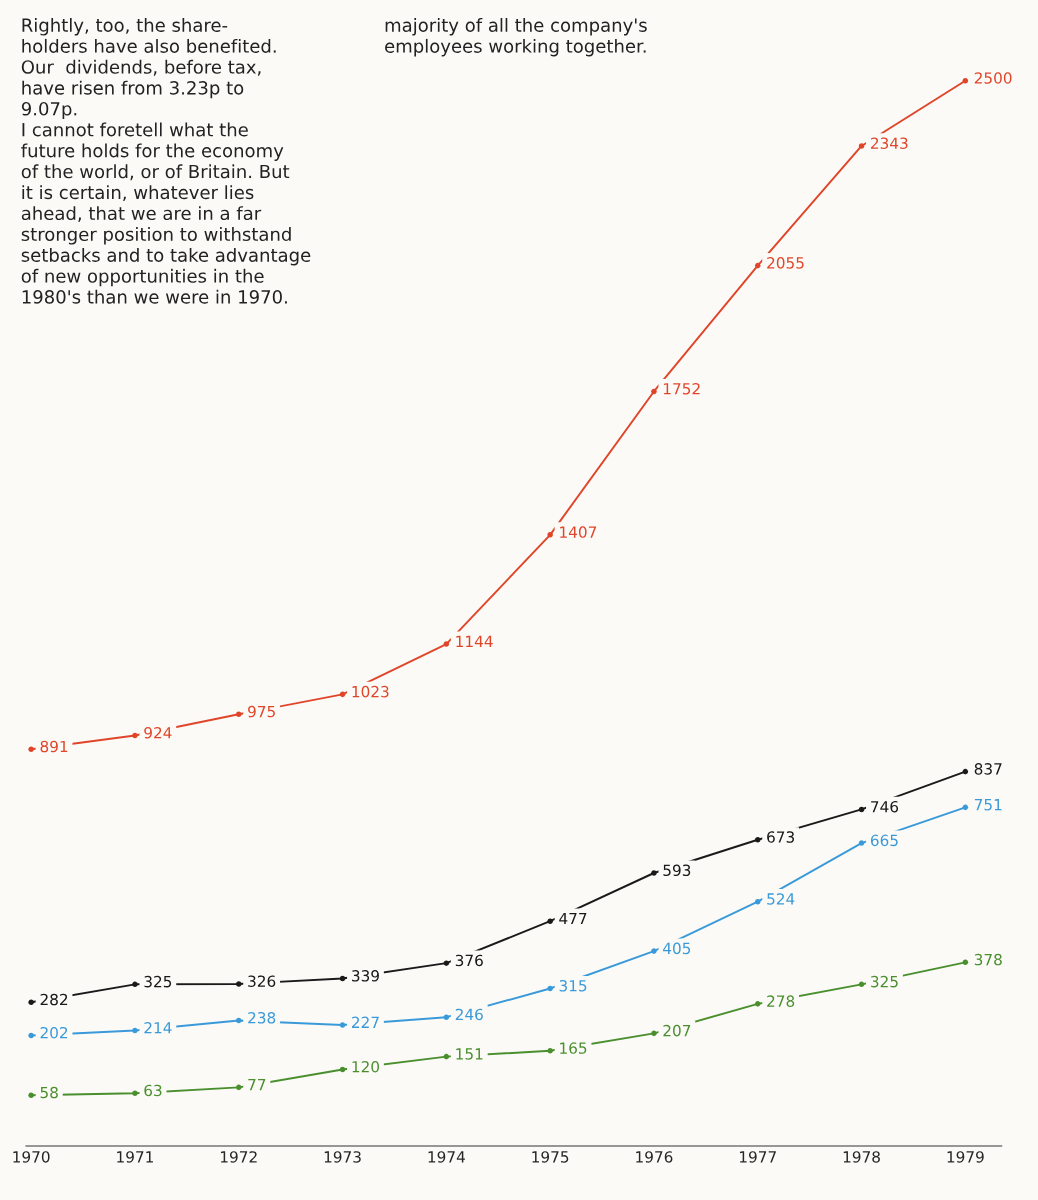  Describe the element at coordinates (889, 143) in the screenshot. I see `data-label: 2343` at that location.